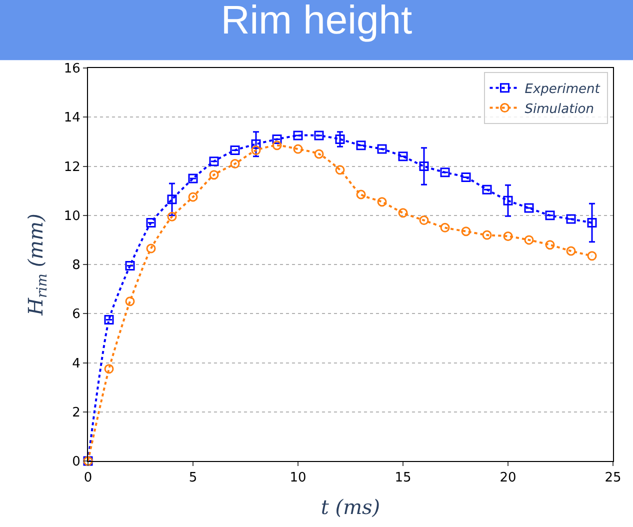 This screenshot has height=527, width=633. Describe the element at coordinates (76, 412) in the screenshot. I see `y-tick-label: 2` at that location.